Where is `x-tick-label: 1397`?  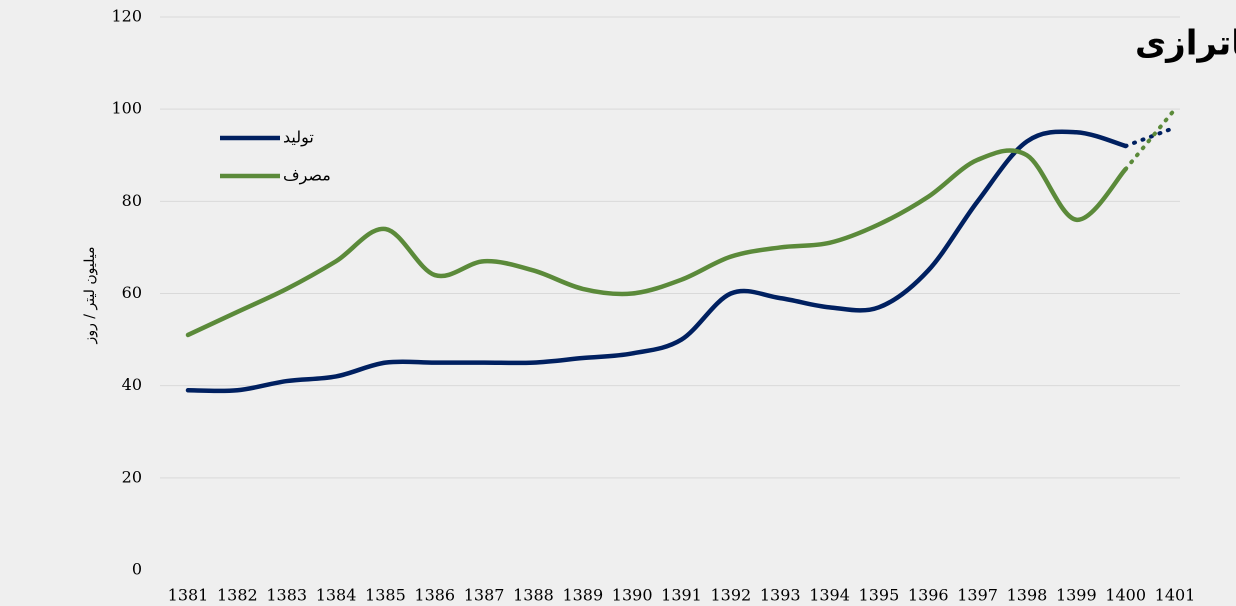 x-tick-label: 1397 is located at coordinates (977, 595).